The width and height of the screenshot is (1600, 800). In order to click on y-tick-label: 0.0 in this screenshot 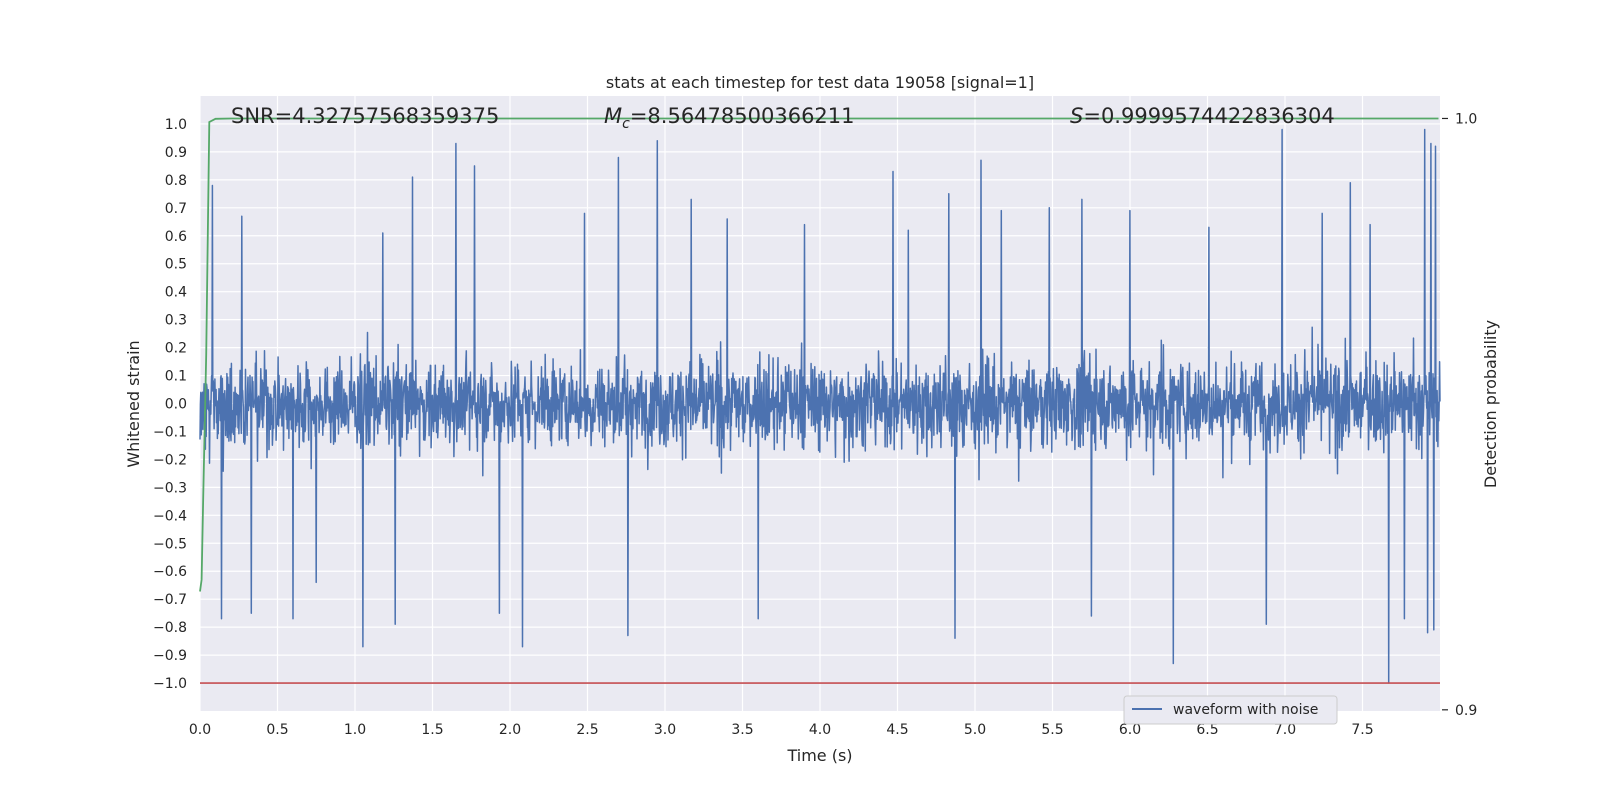, I will do `click(176, 405)`.